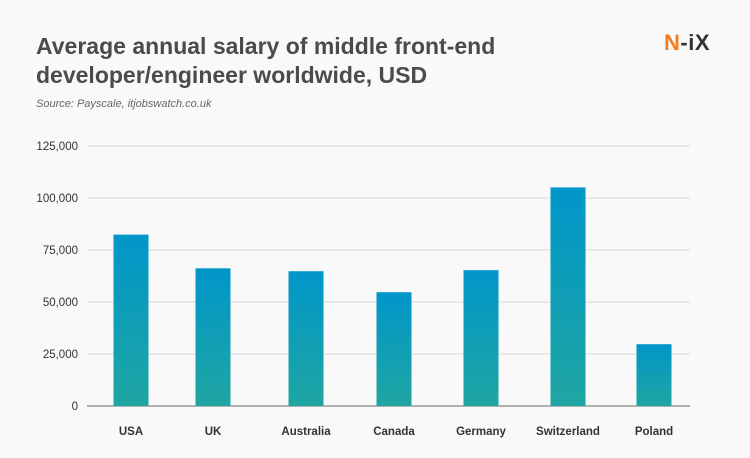 This screenshot has height=458, width=750. Describe the element at coordinates (672, 42) in the screenshot. I see `logo-n: N` at that location.